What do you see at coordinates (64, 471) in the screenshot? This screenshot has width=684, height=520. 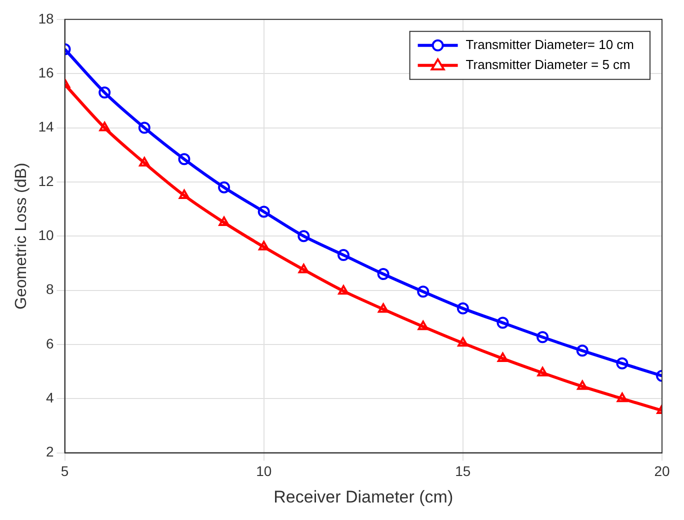 I see `x-tick-label: 5` at bounding box center [64, 471].